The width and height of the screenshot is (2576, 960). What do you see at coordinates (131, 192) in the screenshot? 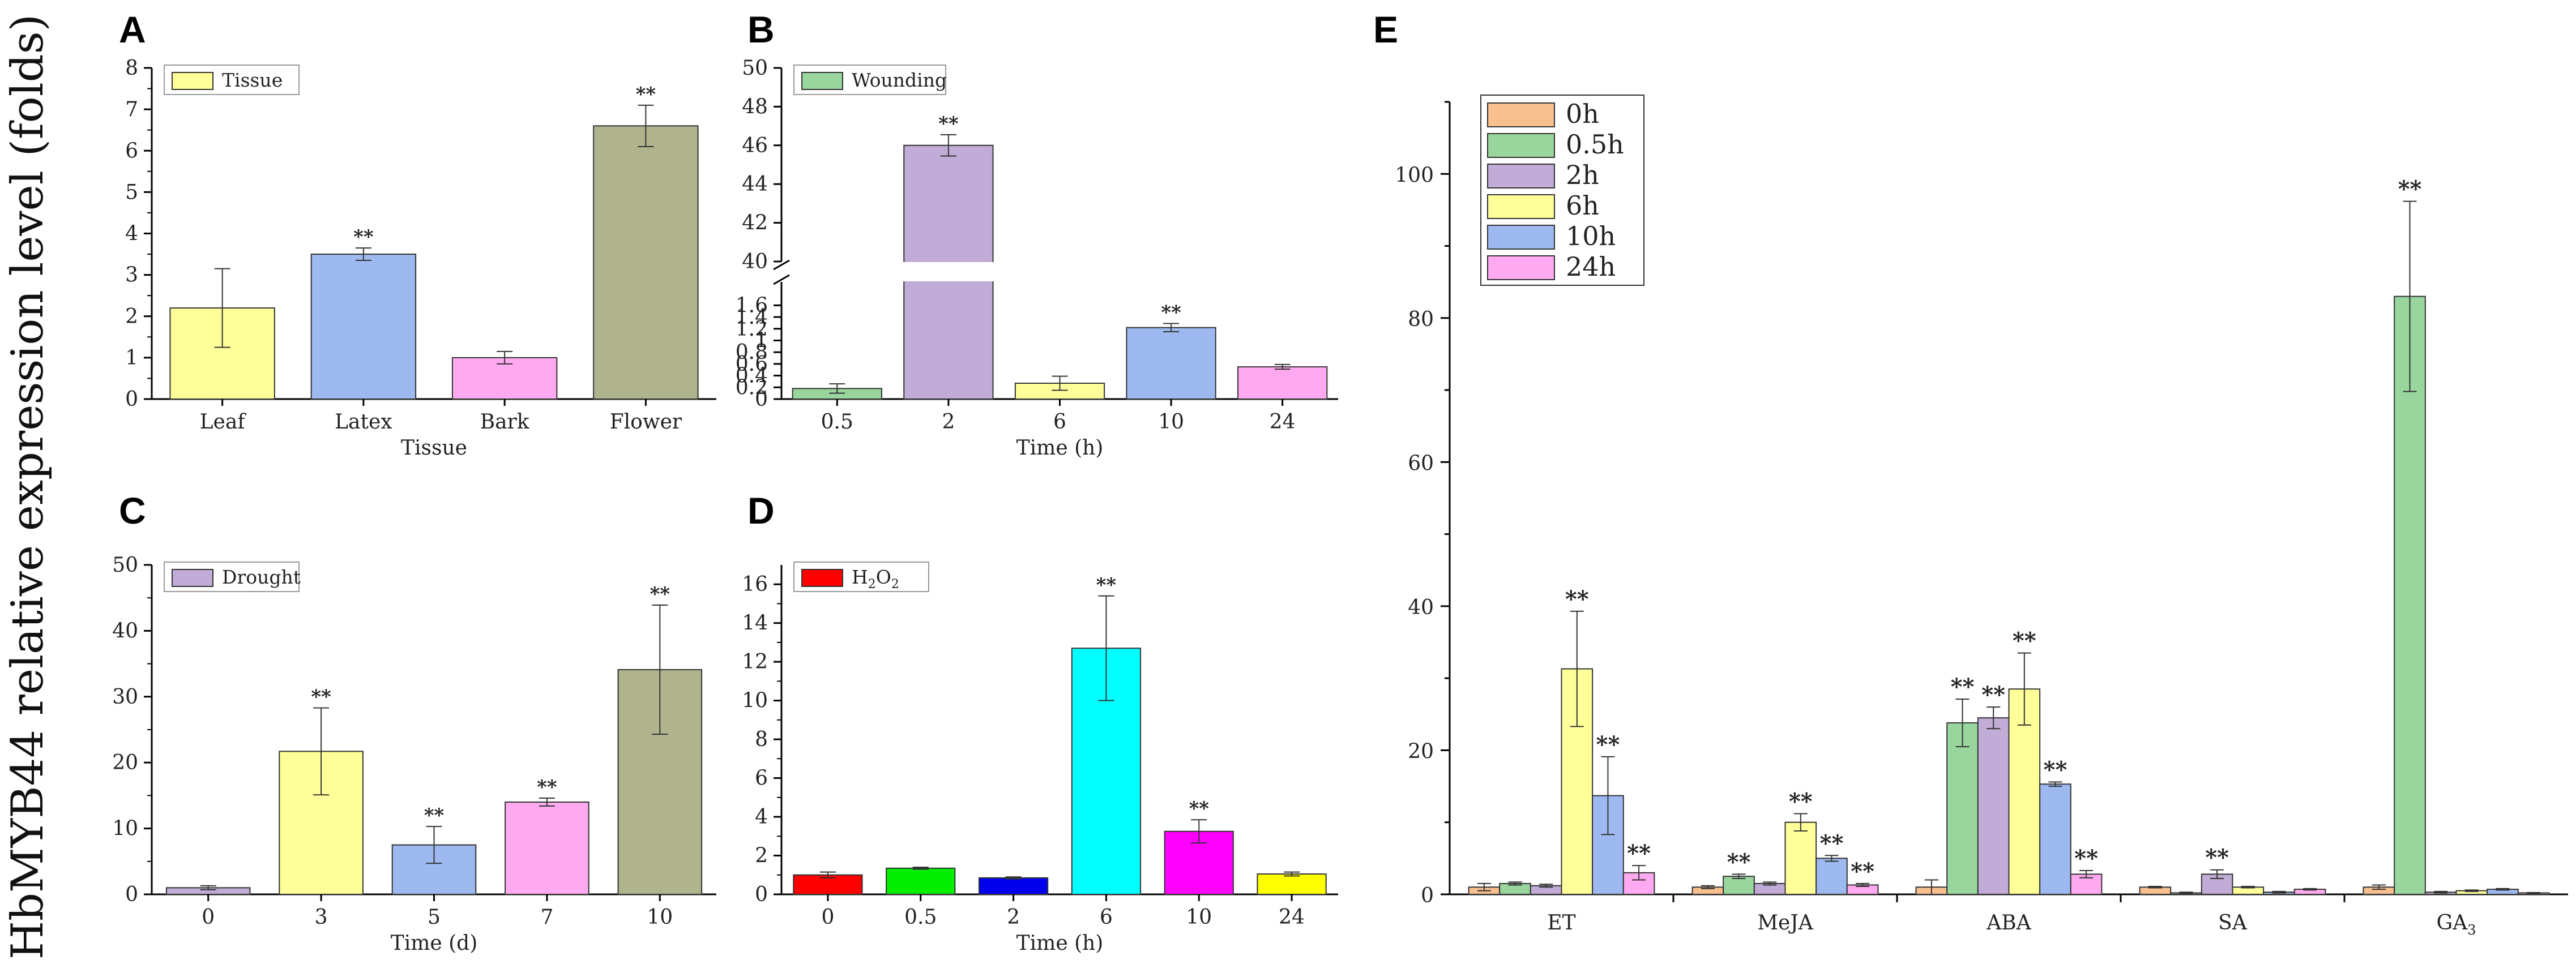
I see `y-tick-label: 5` at bounding box center [131, 192].